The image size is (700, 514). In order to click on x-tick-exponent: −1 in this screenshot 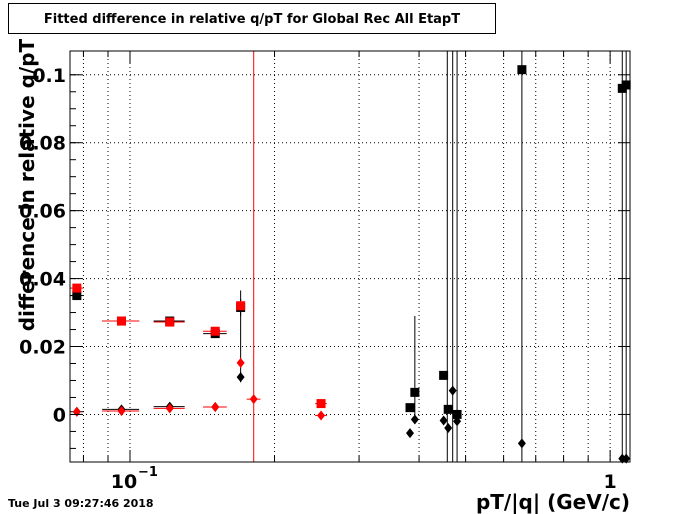, I will do `click(148, 472)`.